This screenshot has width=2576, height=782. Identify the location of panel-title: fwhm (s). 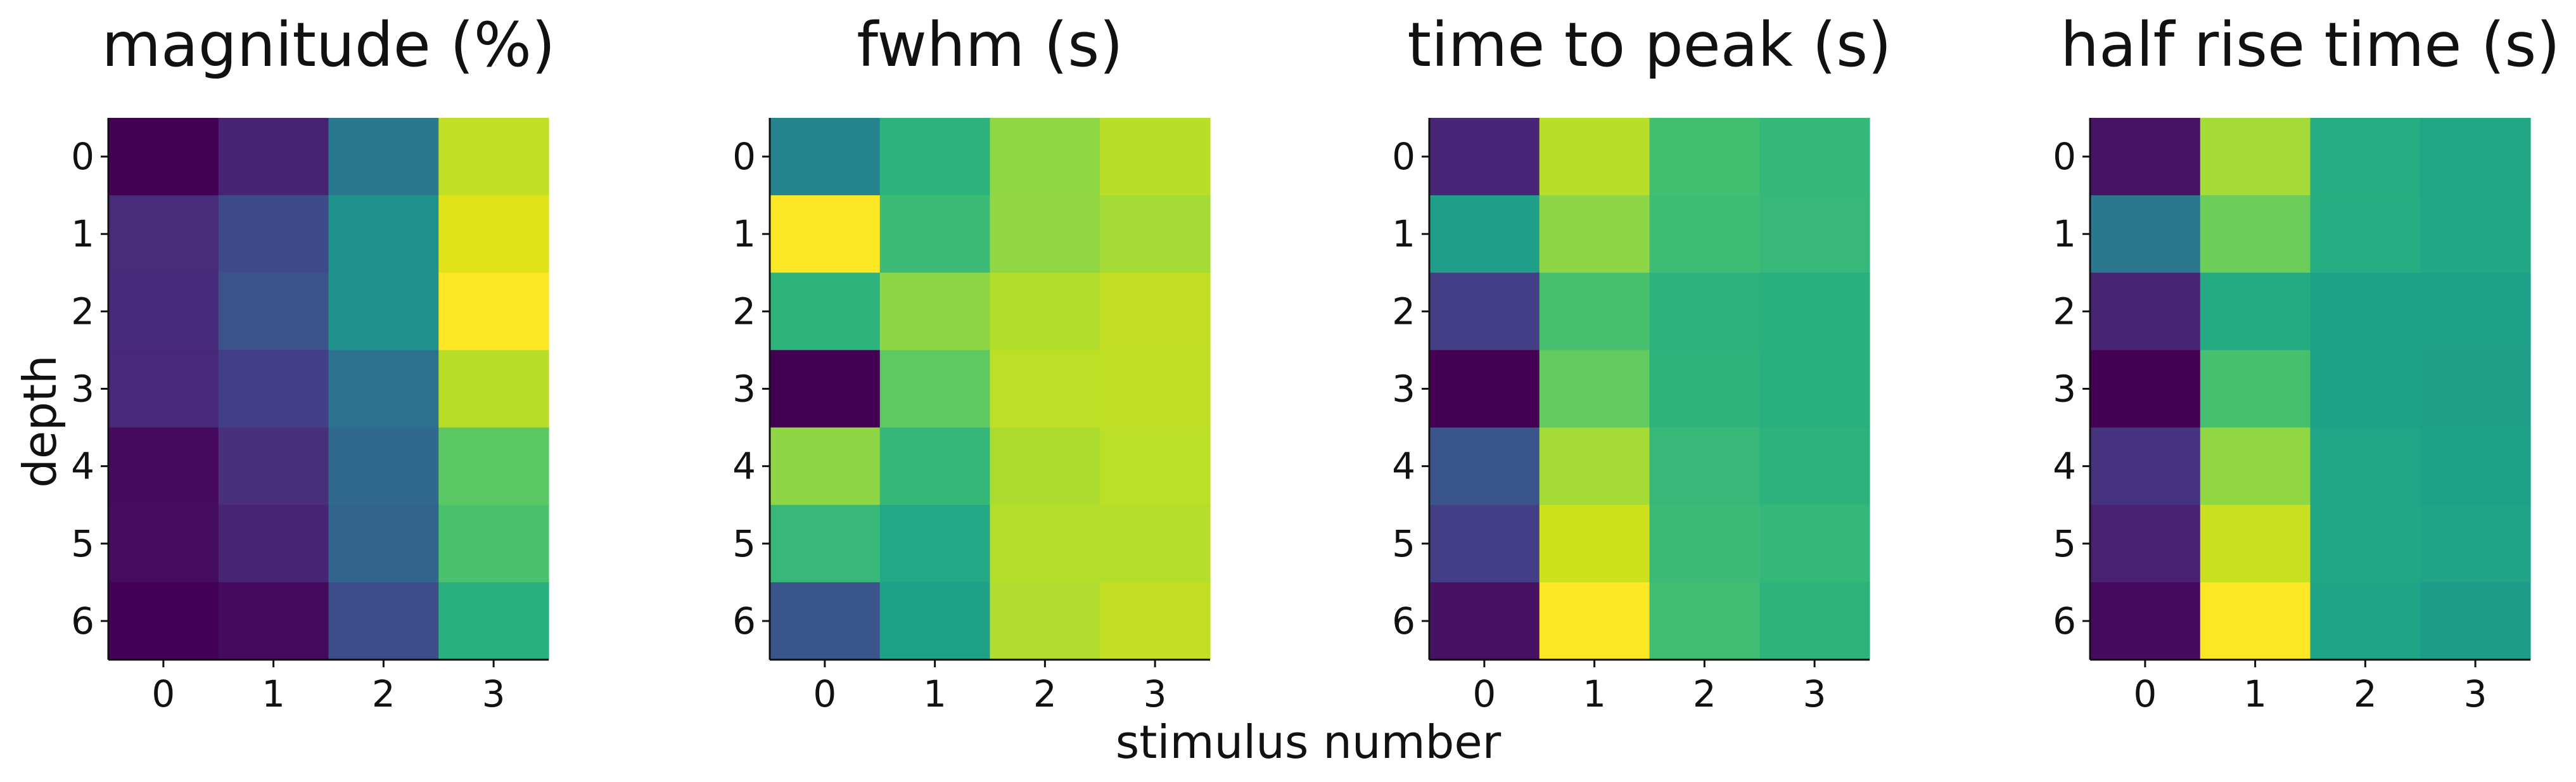
(990, 45).